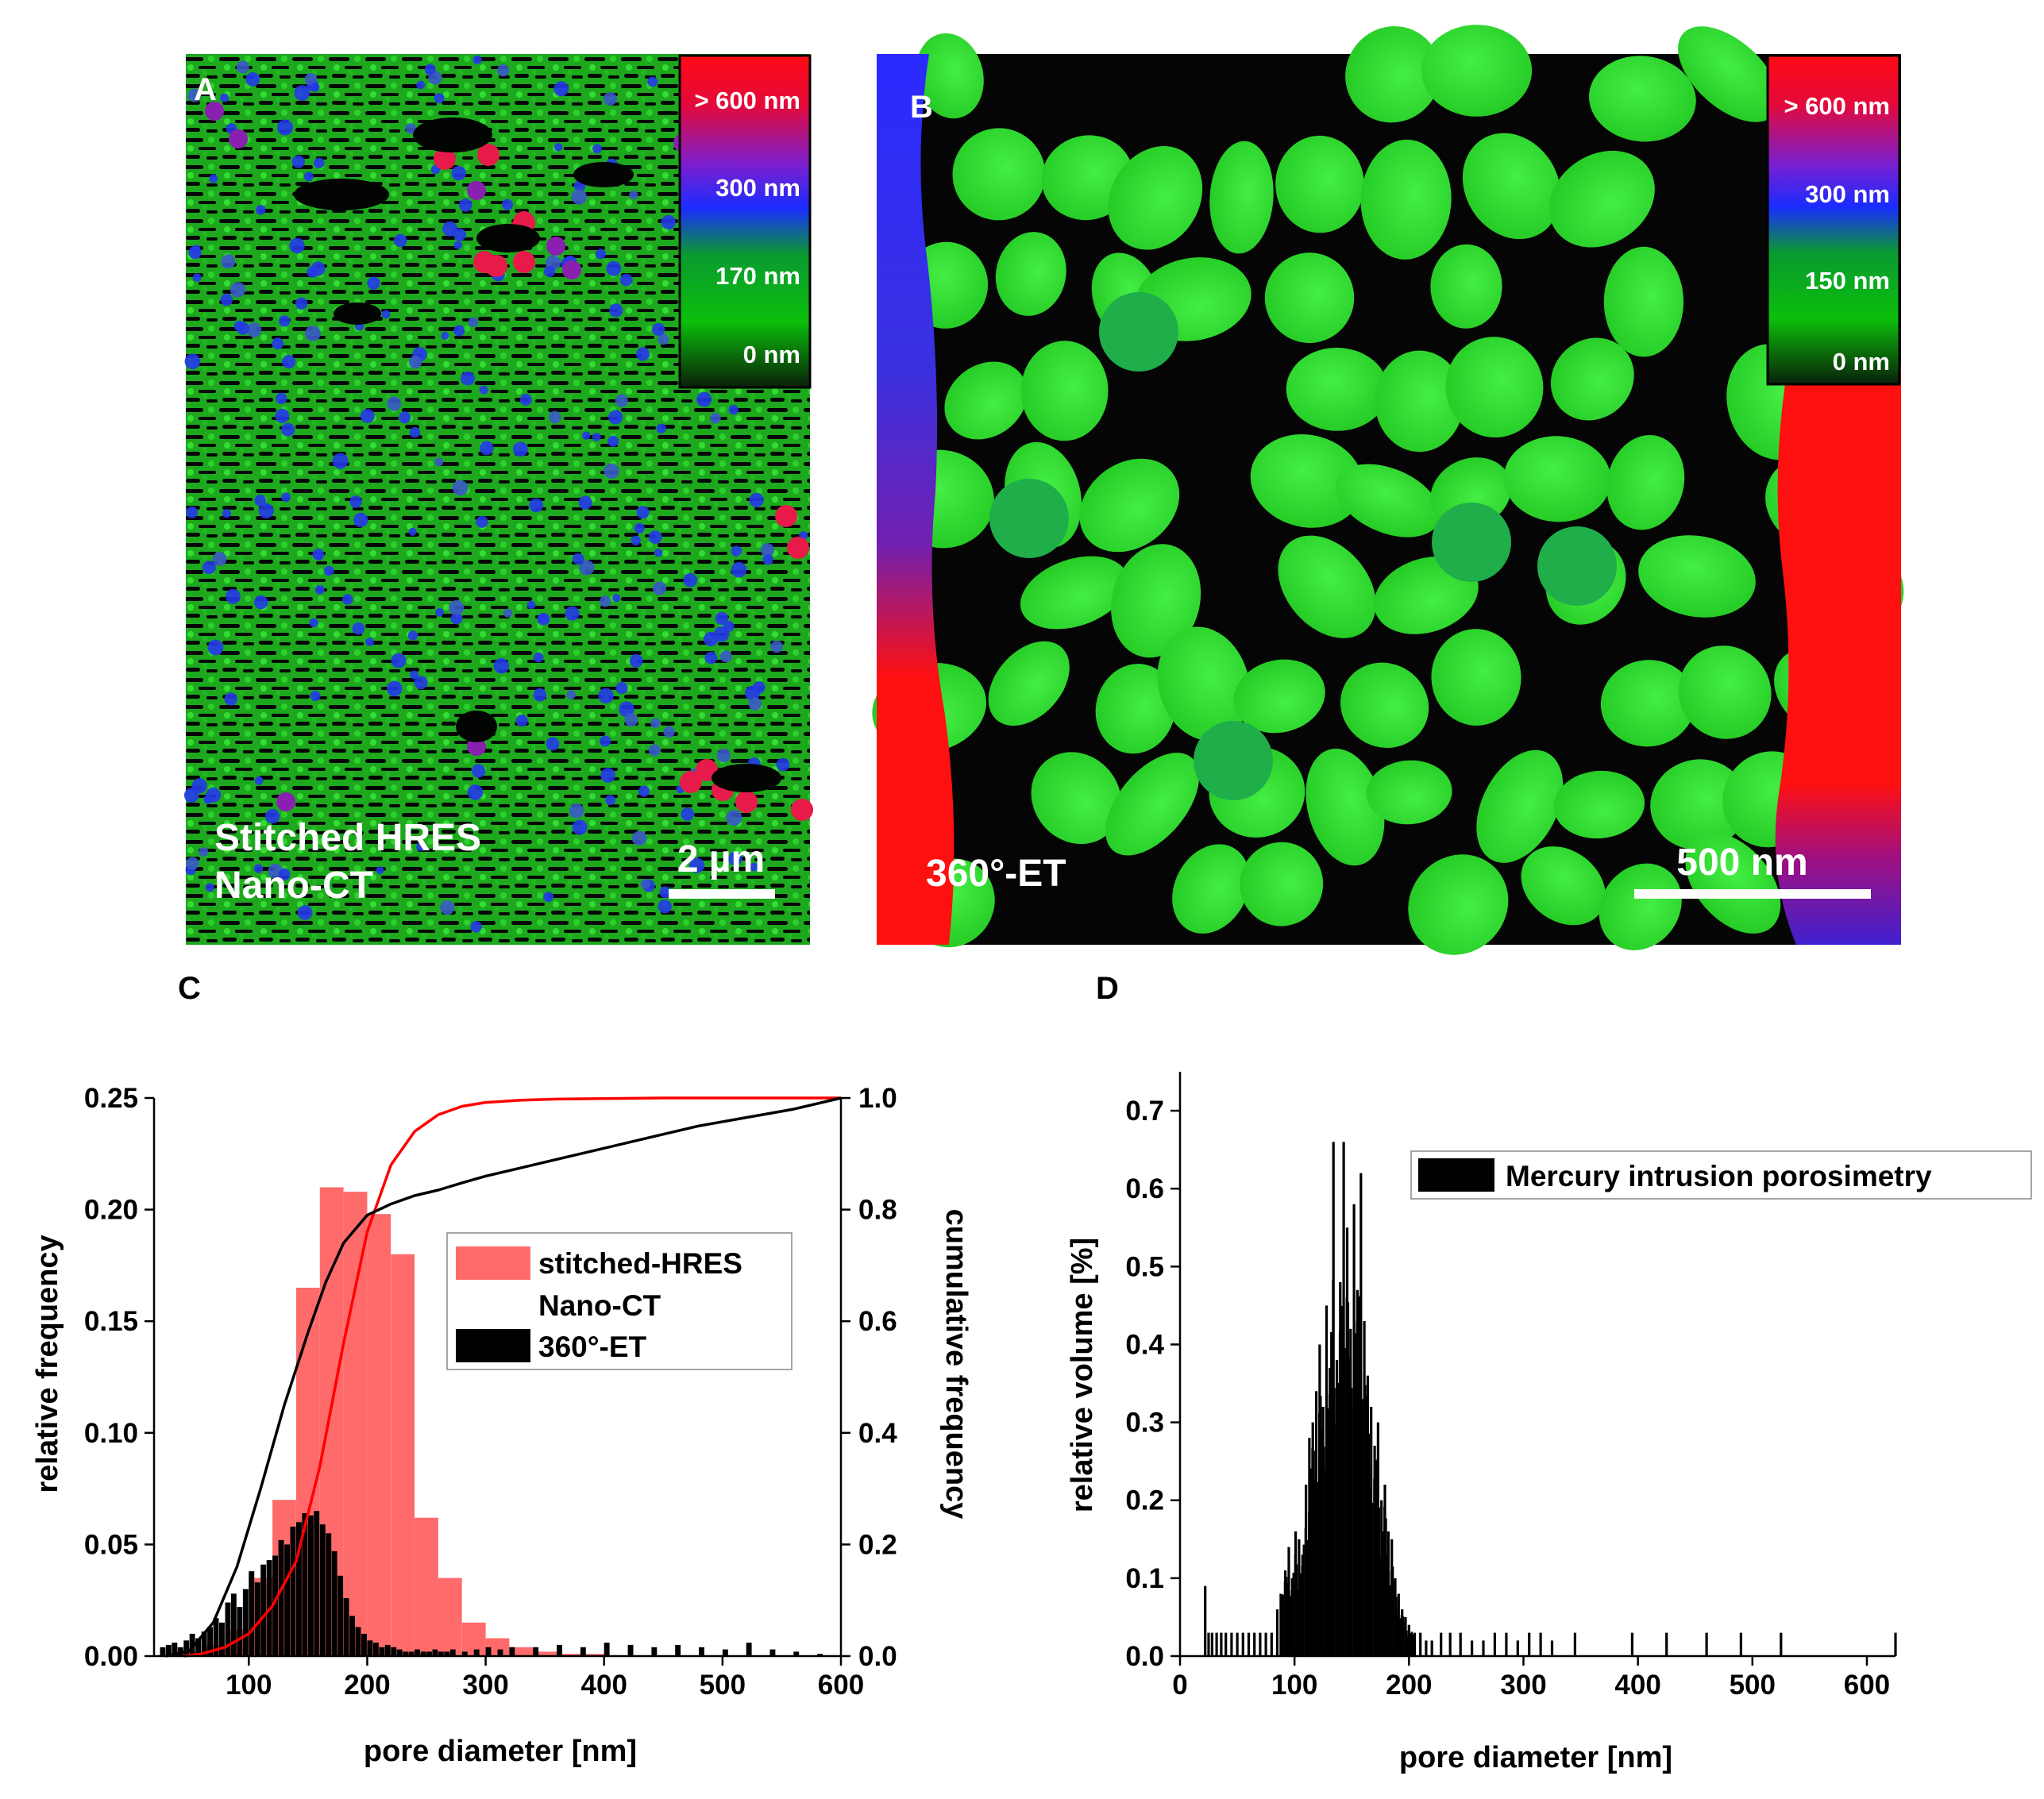  What do you see at coordinates (1144, 1656) in the screenshot?
I see `d-y-tick-label: 0.0` at bounding box center [1144, 1656].